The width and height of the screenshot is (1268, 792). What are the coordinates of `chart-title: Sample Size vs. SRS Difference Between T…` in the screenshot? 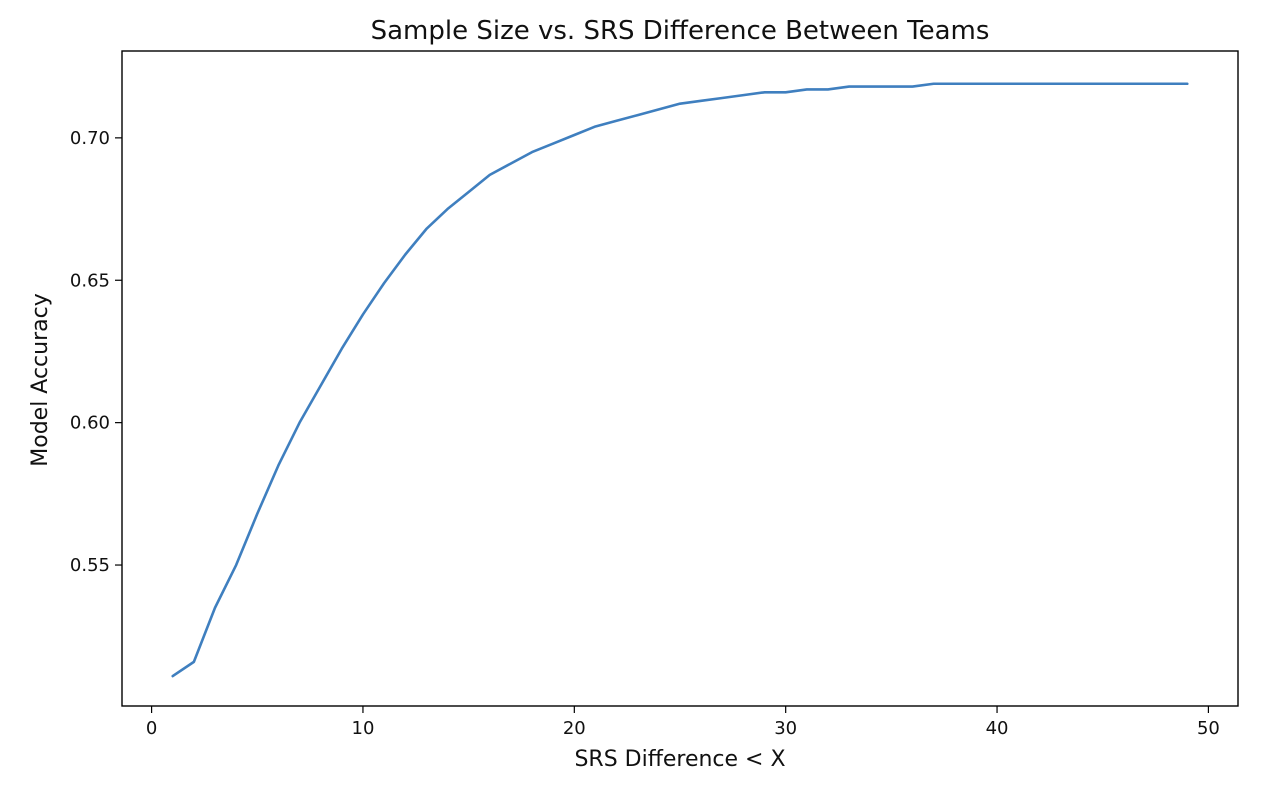 It's located at (680, 31).